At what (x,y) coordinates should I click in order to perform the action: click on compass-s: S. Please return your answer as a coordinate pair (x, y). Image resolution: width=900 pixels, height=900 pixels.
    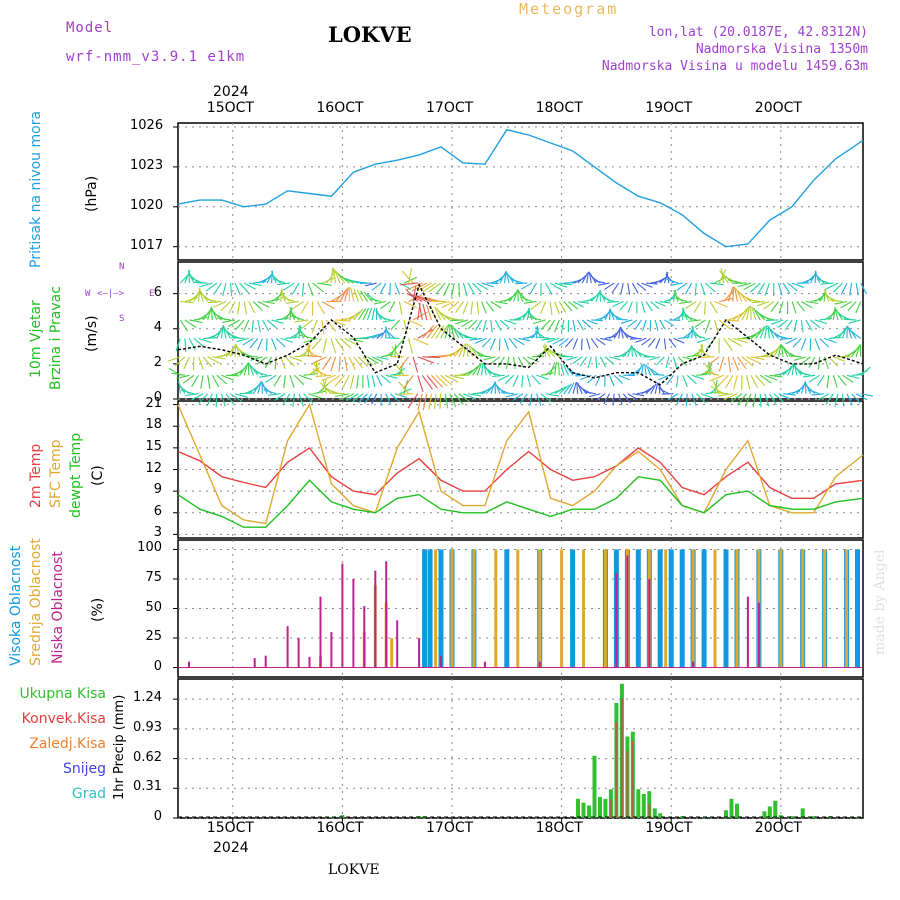
    Looking at the image, I should click on (122, 319).